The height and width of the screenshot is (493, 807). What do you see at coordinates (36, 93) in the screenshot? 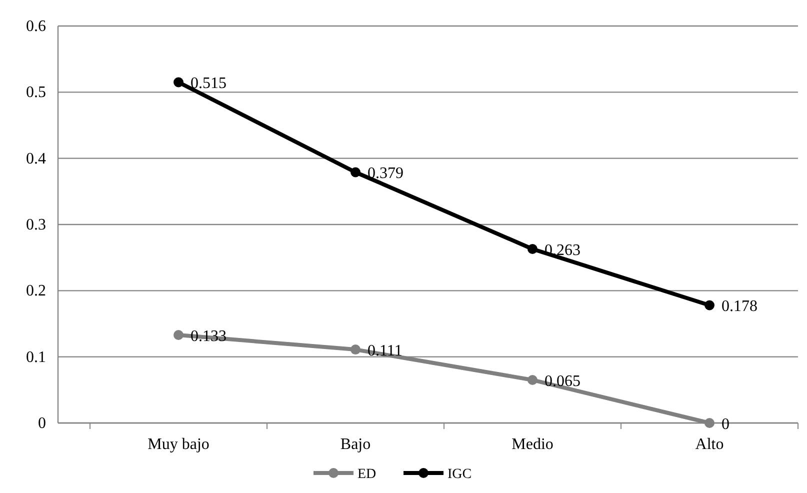
I see `y-tick-label: 0.5` at bounding box center [36, 93].